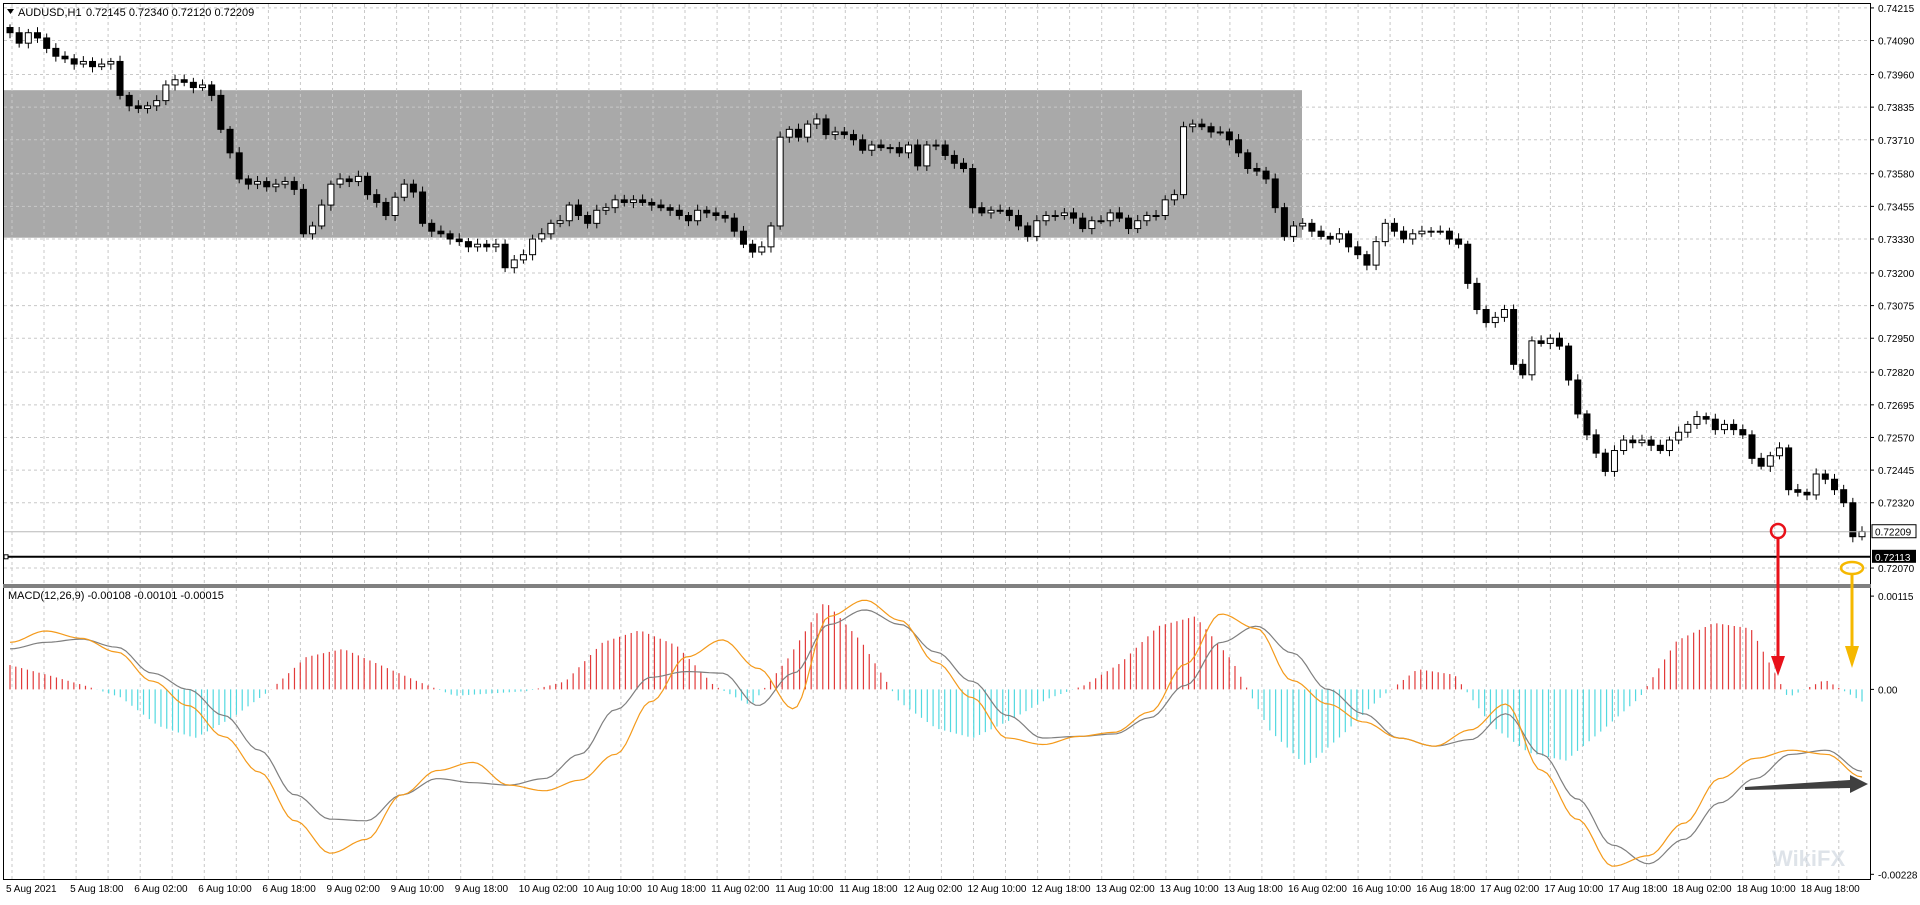 The height and width of the screenshot is (905, 1920). What do you see at coordinates (1896, 373) in the screenshot?
I see `y-tick-label: 0.72820` at bounding box center [1896, 373].